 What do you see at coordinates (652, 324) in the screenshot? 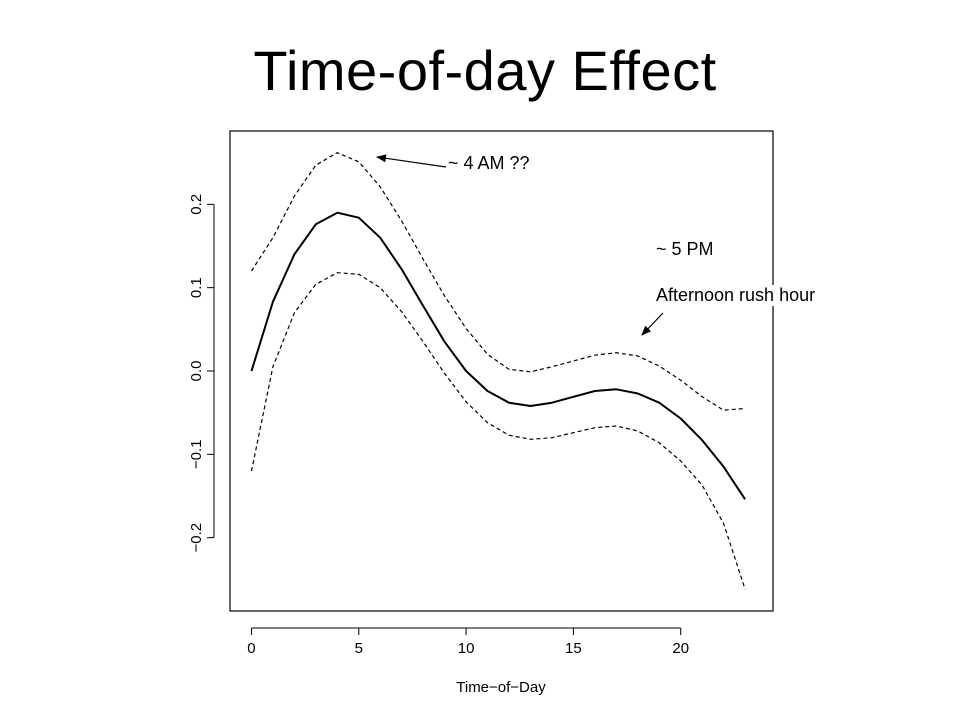
I see `annotation-arrow-5pm` at bounding box center [652, 324].